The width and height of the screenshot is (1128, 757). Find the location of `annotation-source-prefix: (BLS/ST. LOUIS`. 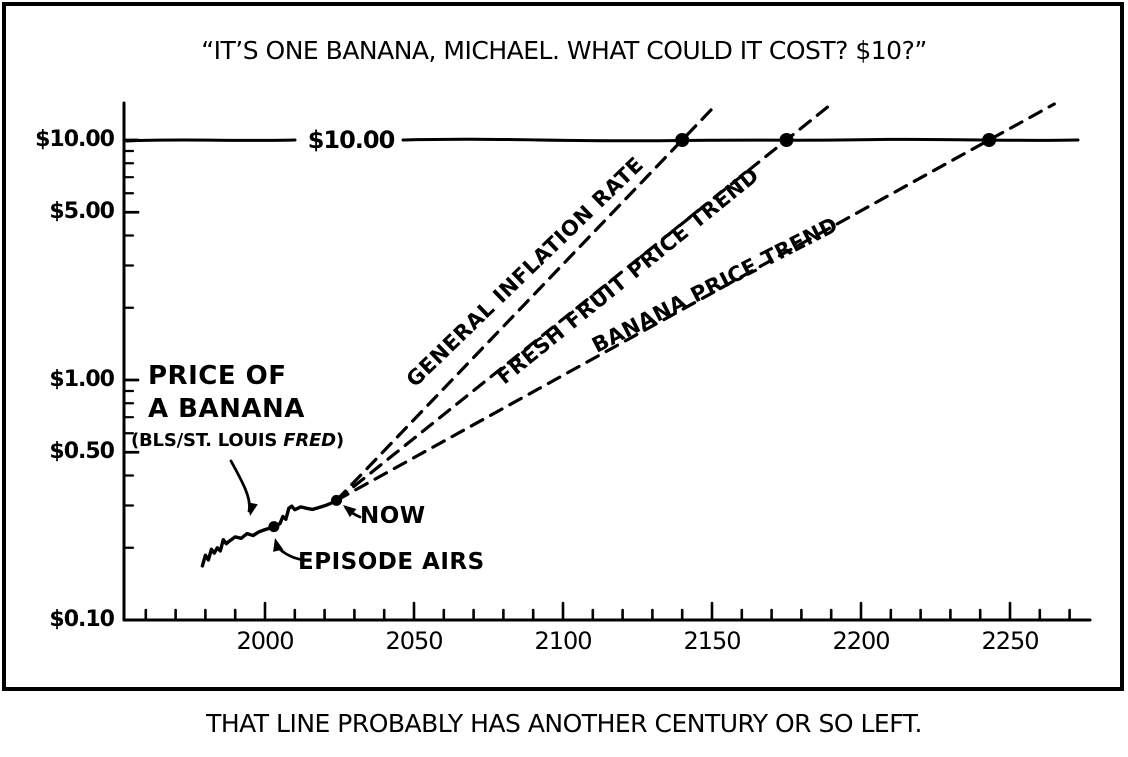

annotation-source-prefix: (BLS/ST. LOUIS is located at coordinates (207, 440).